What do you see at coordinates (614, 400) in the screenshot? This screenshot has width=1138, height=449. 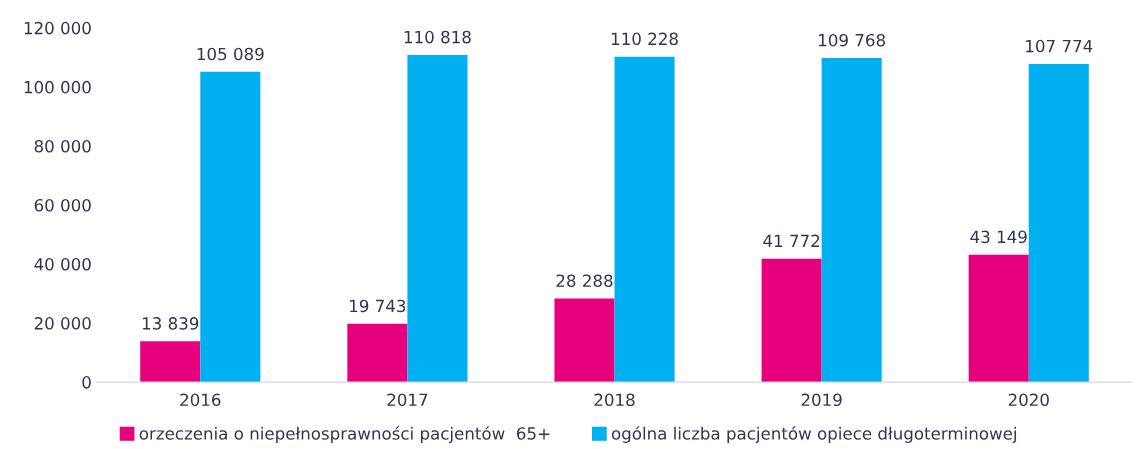 I see `x-tick-label: 2018` at bounding box center [614, 400].